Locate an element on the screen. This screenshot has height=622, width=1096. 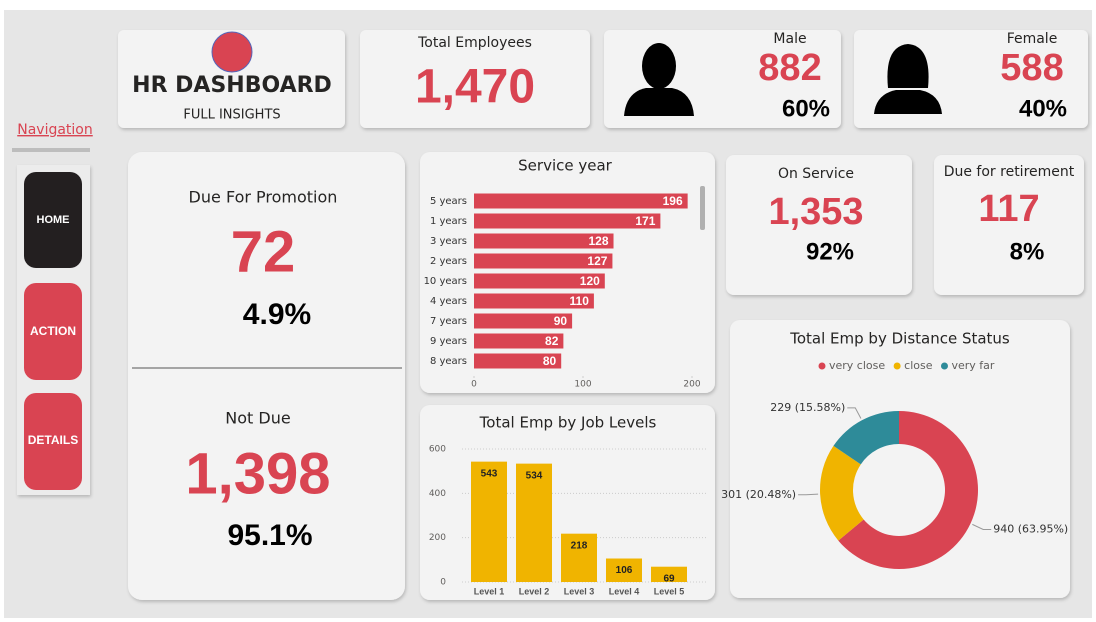
distance-card is located at coordinates (900, 459).